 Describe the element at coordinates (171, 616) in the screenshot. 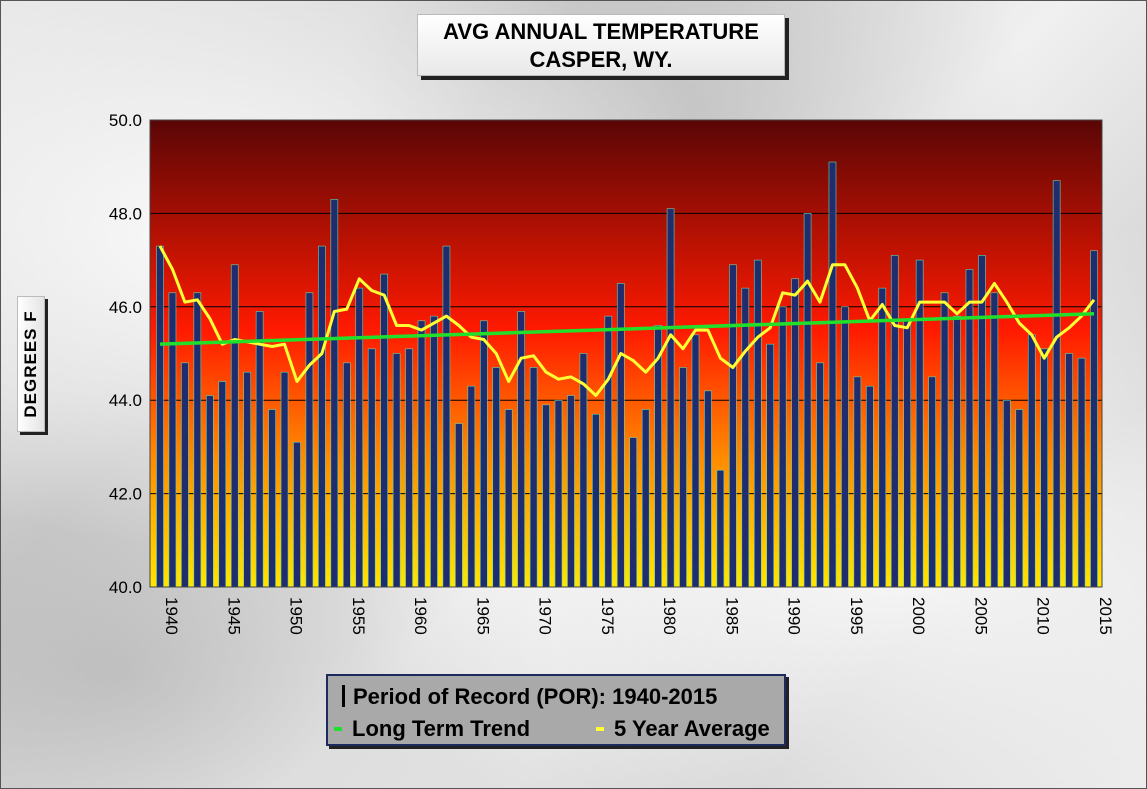

I see `x-tick-label: 1940` at that location.